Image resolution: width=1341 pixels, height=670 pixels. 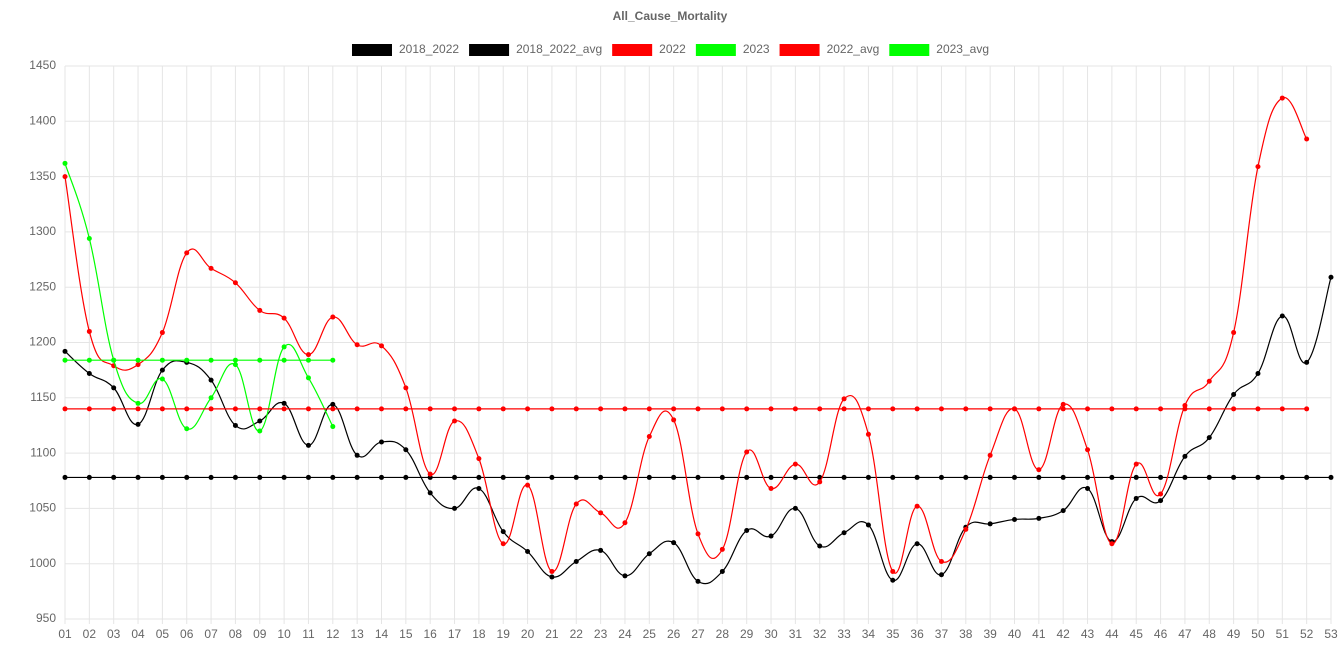 What do you see at coordinates (46, 618) in the screenshot?
I see `y-tick-label: 950` at bounding box center [46, 618].